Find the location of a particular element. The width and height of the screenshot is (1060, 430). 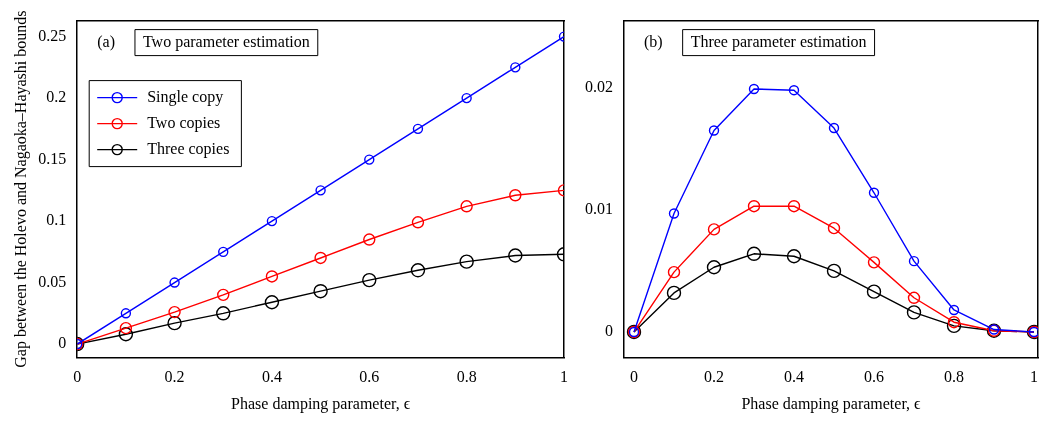

y-tick-label: 0.1 is located at coordinates (56, 220).